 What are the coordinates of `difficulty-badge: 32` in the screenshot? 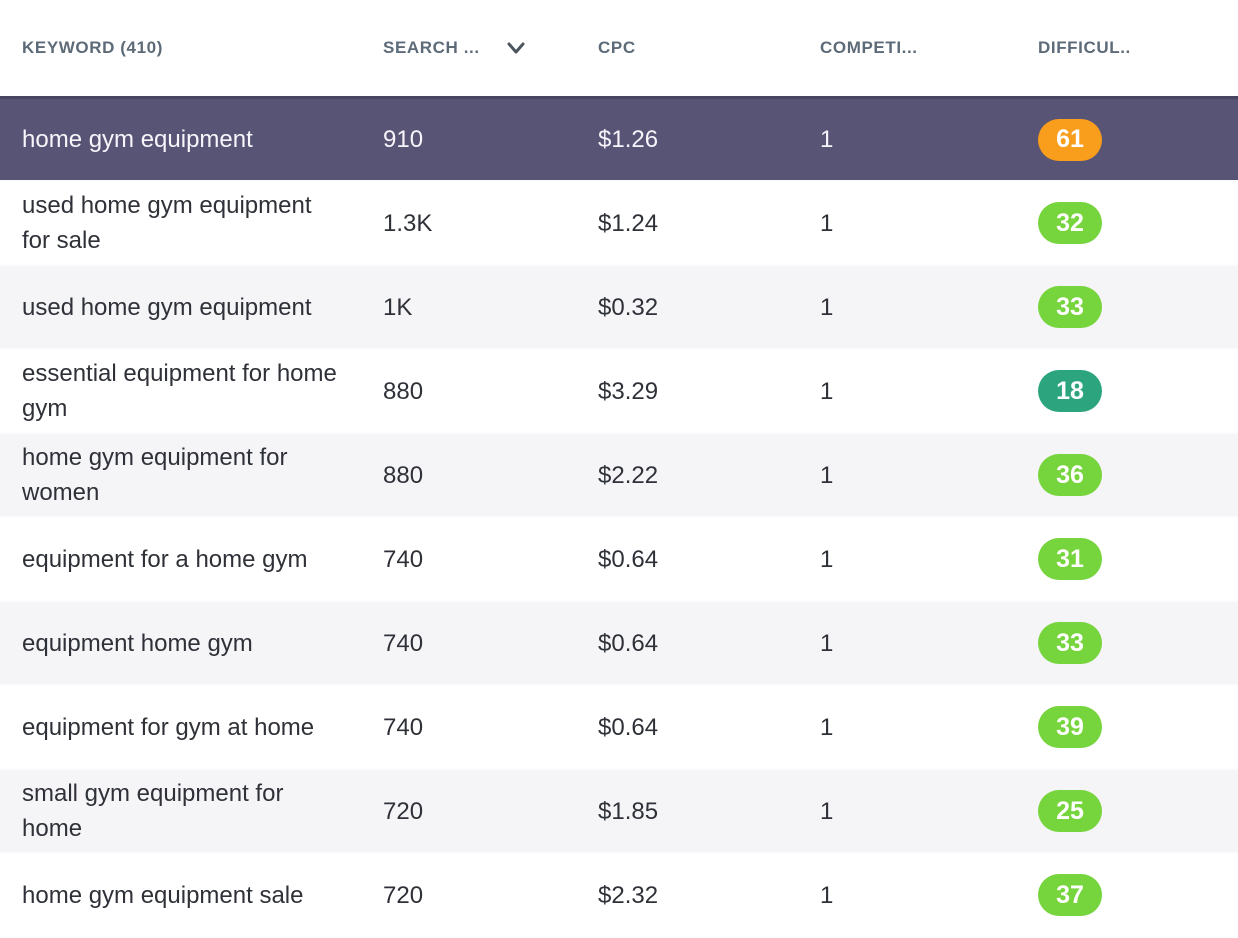 It's located at (1070, 223).